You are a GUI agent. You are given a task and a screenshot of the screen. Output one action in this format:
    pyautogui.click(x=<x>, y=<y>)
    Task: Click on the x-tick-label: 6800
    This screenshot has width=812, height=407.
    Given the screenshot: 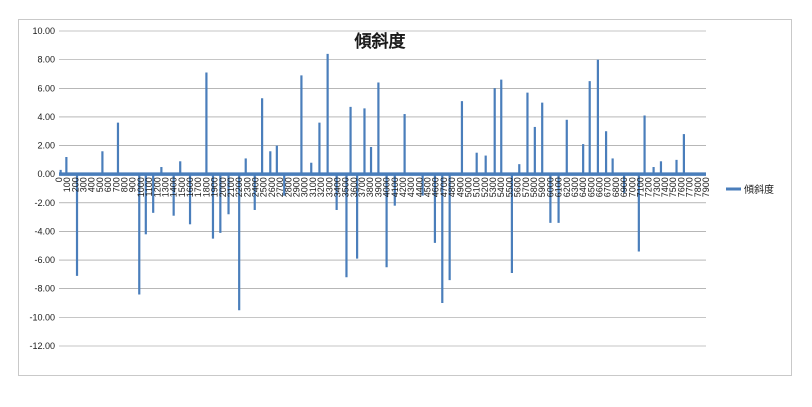 What is the action you would take?
    pyautogui.click(x=616, y=187)
    